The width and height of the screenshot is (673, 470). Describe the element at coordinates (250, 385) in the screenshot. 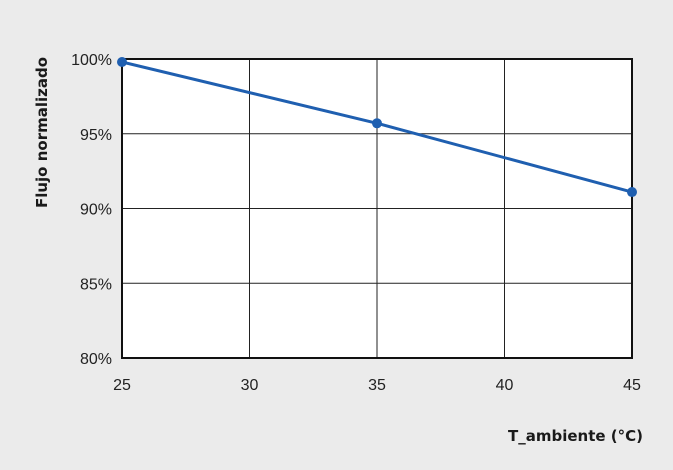

I see `x-tick-label: 30` at that location.